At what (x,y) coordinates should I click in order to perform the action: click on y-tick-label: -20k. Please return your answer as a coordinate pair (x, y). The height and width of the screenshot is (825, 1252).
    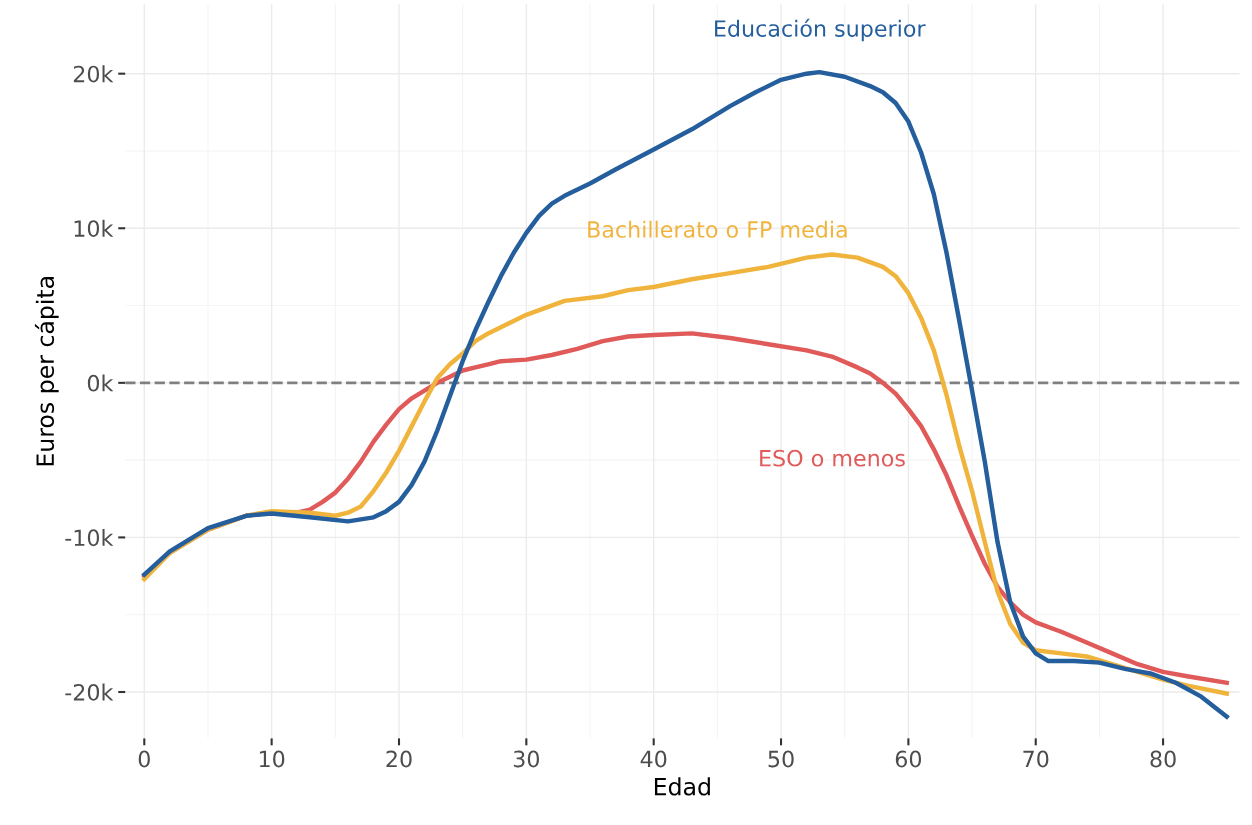
    Looking at the image, I should click on (89, 692).